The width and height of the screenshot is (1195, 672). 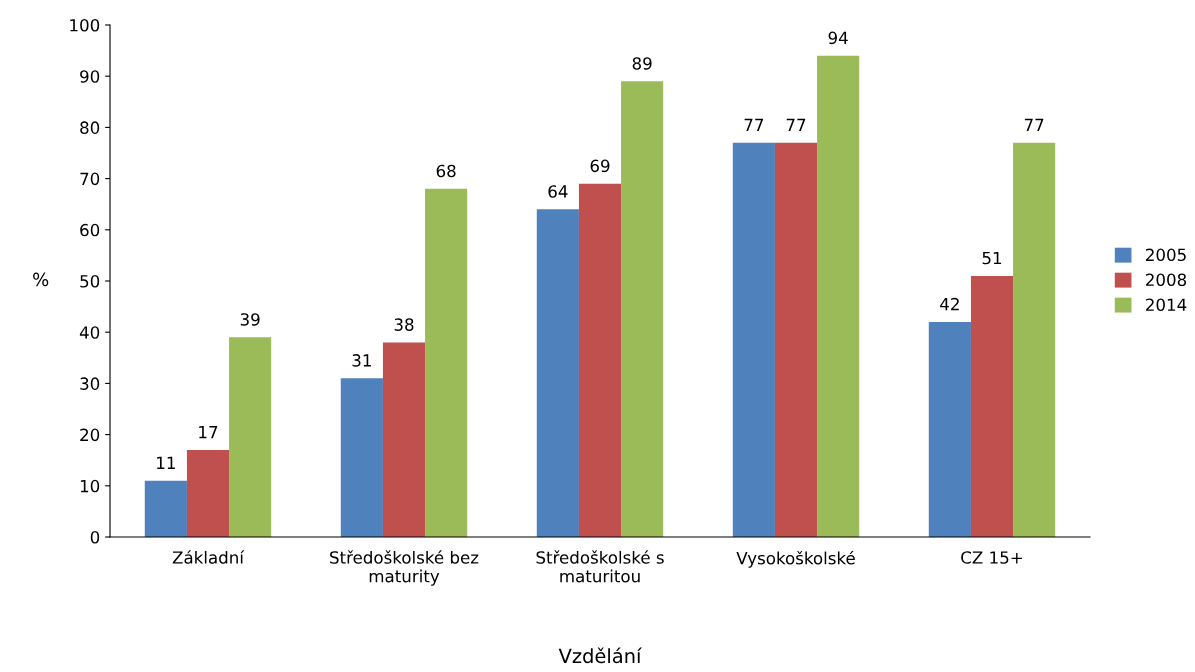 What do you see at coordinates (208, 557) in the screenshot?
I see `x-tick-label: Základní` at bounding box center [208, 557].